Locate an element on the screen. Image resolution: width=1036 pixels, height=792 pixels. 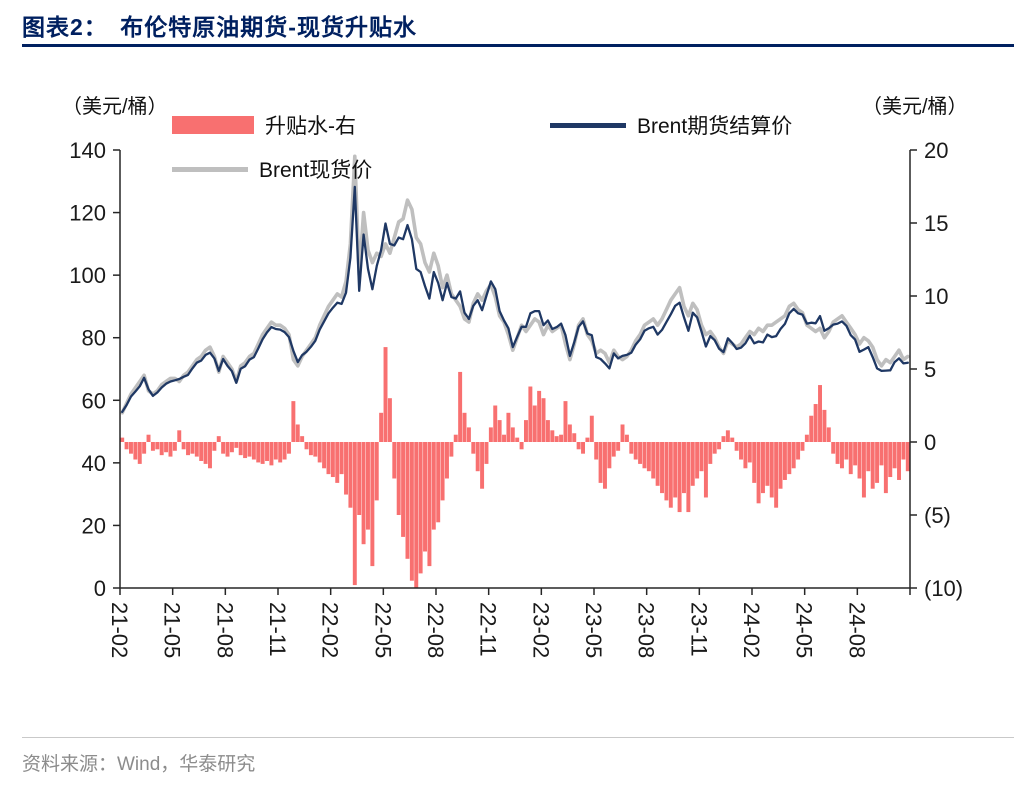
x-axis-tick-label: 21-05 is located at coordinates (172, 630).